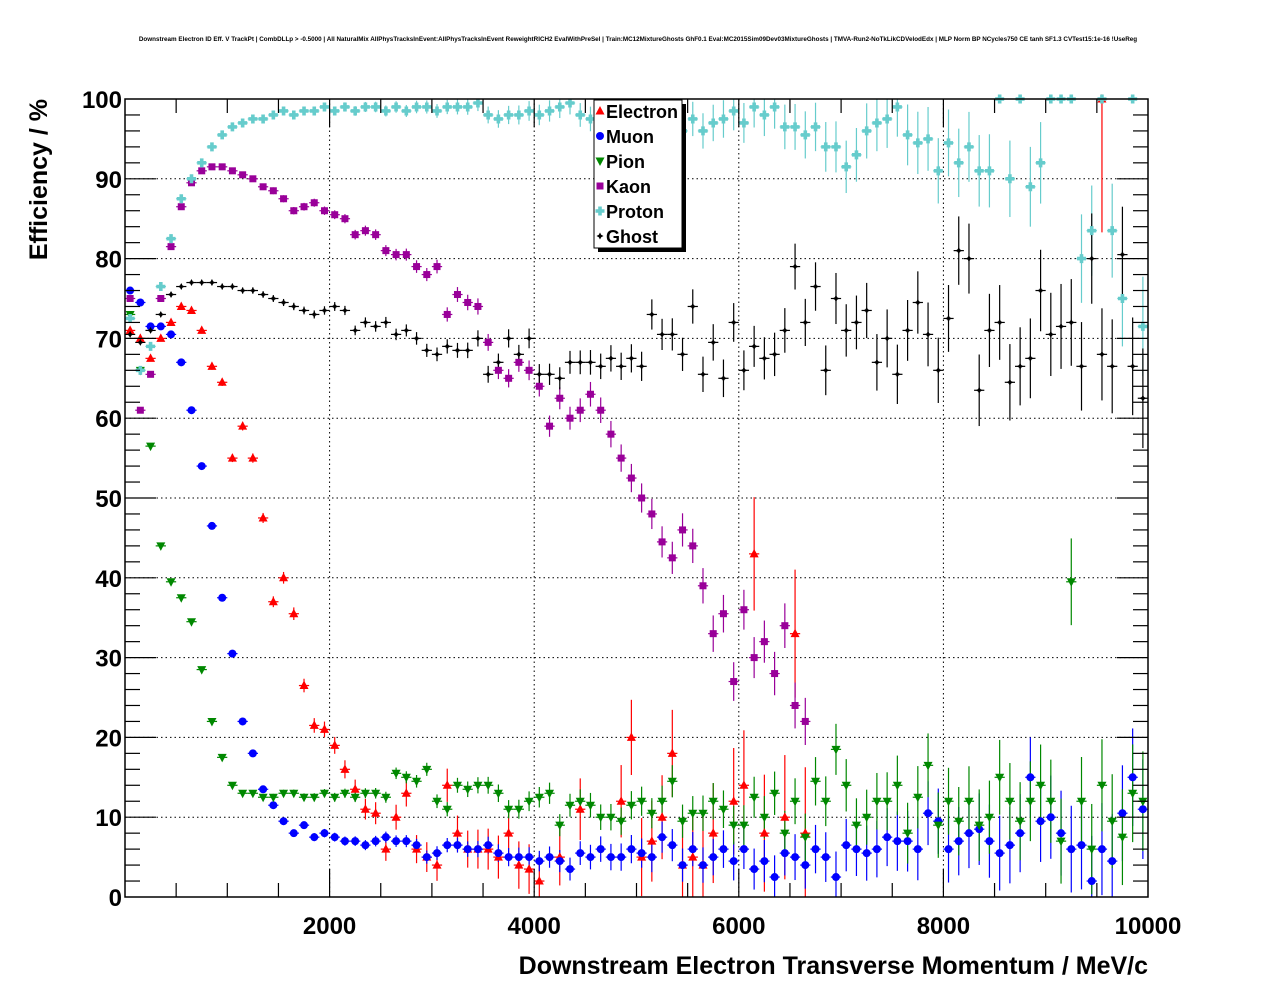 The width and height of the screenshot is (1276, 996). Describe the element at coordinates (108, 180) in the screenshot. I see `y-tick-label: 90` at that location.